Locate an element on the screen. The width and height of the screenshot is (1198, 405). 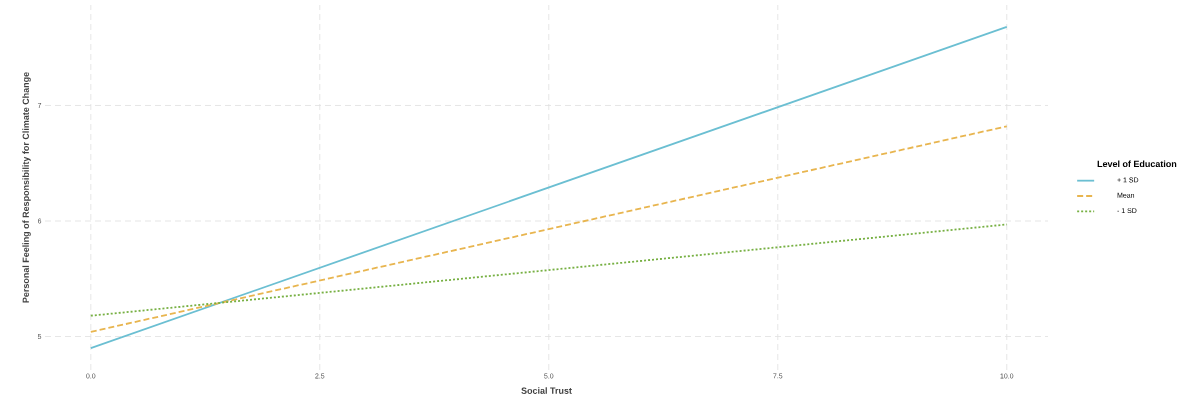
y-axis-title: Personal Feeling of Responsibility for Climate Change is located at coordinates (26, 187).